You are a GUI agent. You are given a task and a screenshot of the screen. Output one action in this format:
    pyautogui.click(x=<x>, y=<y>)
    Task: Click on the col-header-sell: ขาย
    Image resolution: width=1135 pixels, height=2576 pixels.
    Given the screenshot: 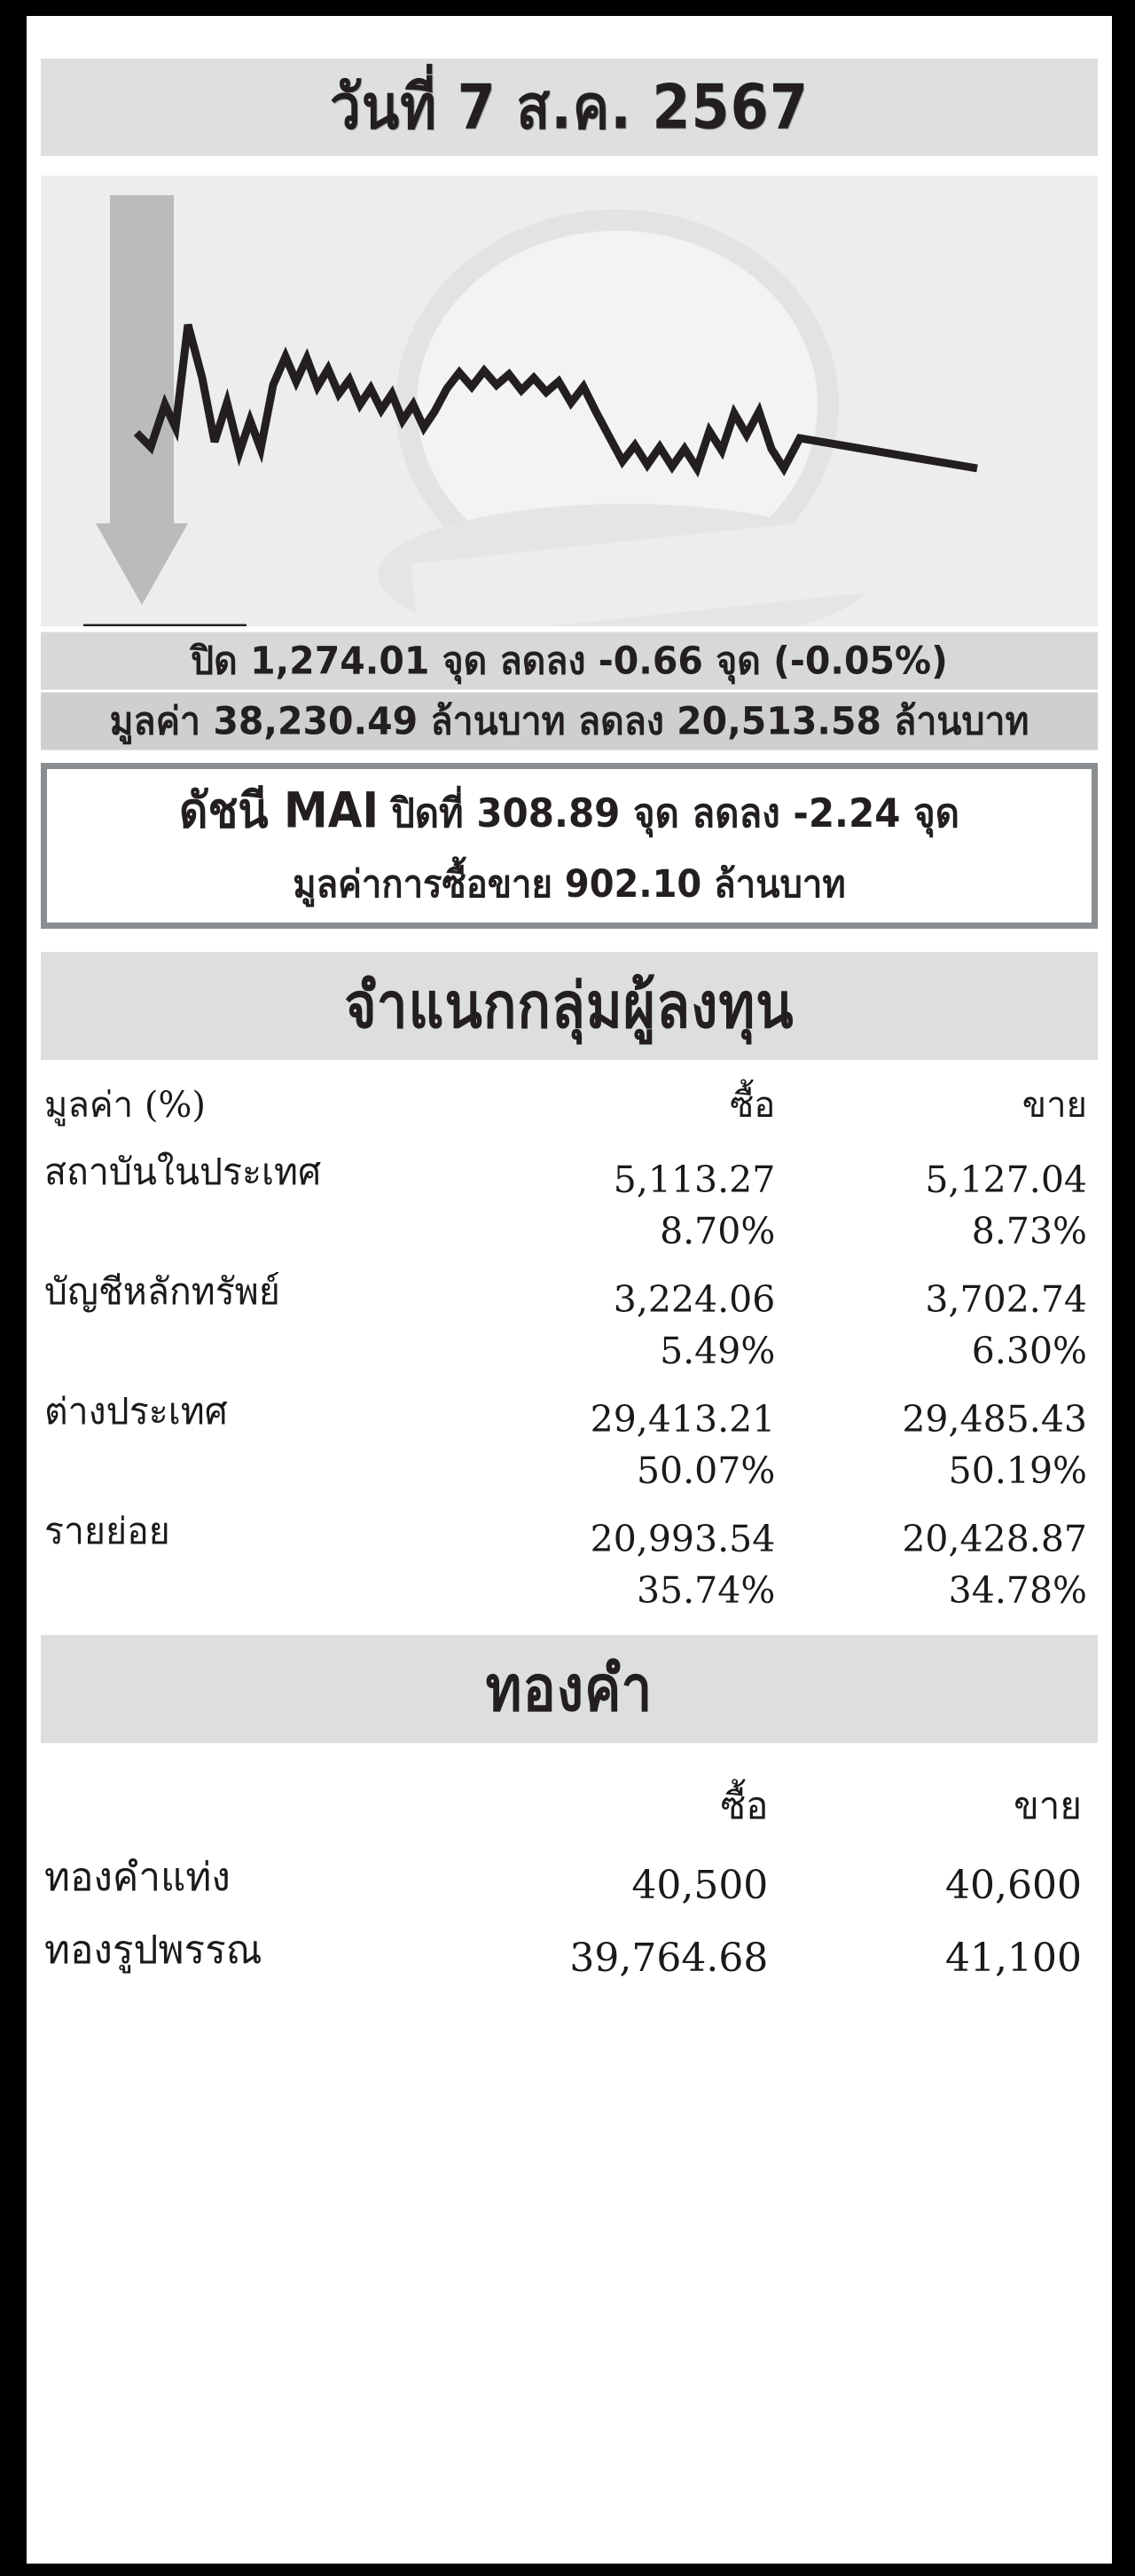 What is the action you would take?
    pyautogui.click(x=1054, y=1105)
    